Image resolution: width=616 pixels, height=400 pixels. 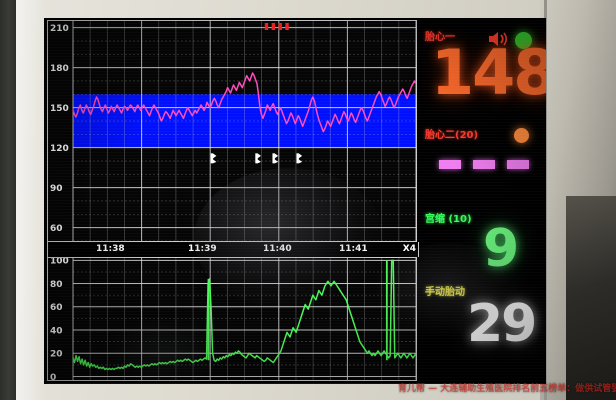 What do you see at coordinates (56, 285) in the screenshot?
I see `svg-text: 80` at bounding box center [56, 285].